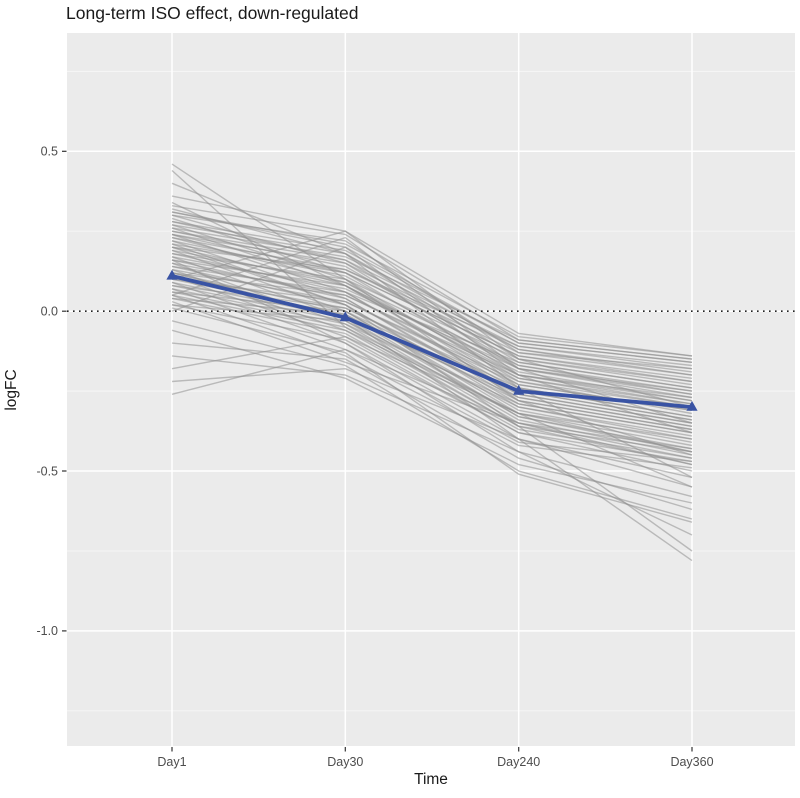 The height and width of the screenshot is (798, 800). I want to click on y-tick-label: -1.0, so click(47, 631).